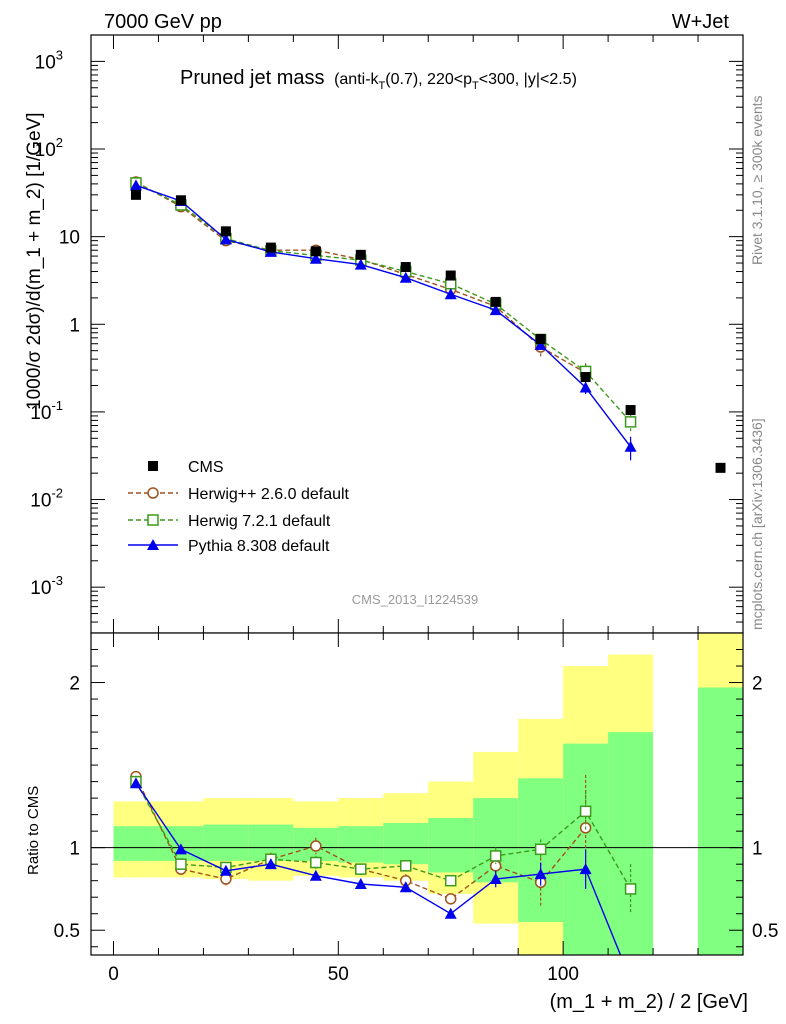 The image size is (786, 1024). Describe the element at coordinates (338, 974) in the screenshot. I see `x-tick-label: 50` at that location.